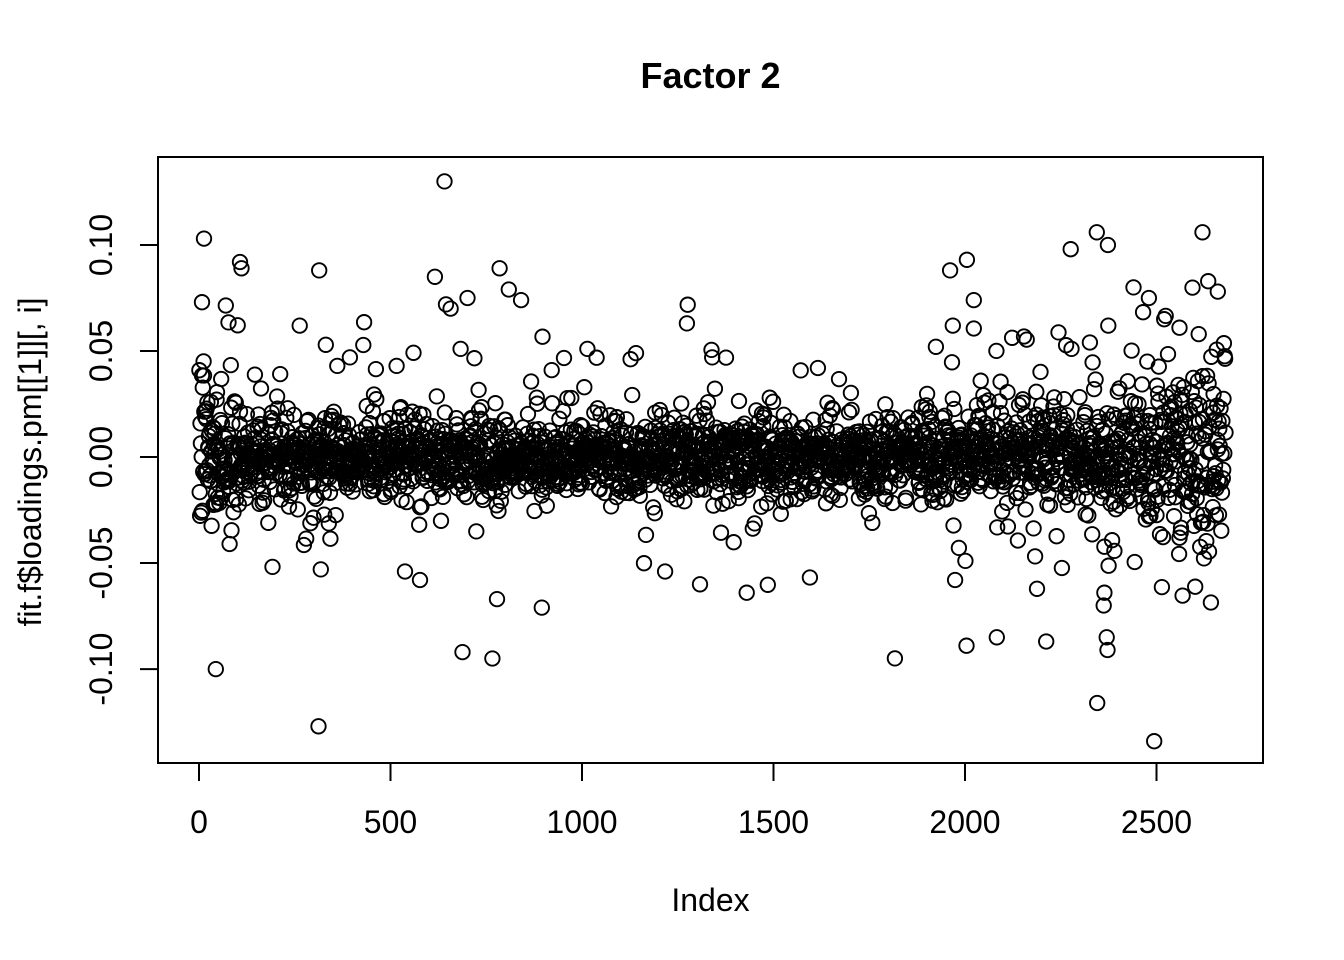 This screenshot has height=960, width=1344. I want to click on y-axis-tick-label: 0.10, so click(101, 245).